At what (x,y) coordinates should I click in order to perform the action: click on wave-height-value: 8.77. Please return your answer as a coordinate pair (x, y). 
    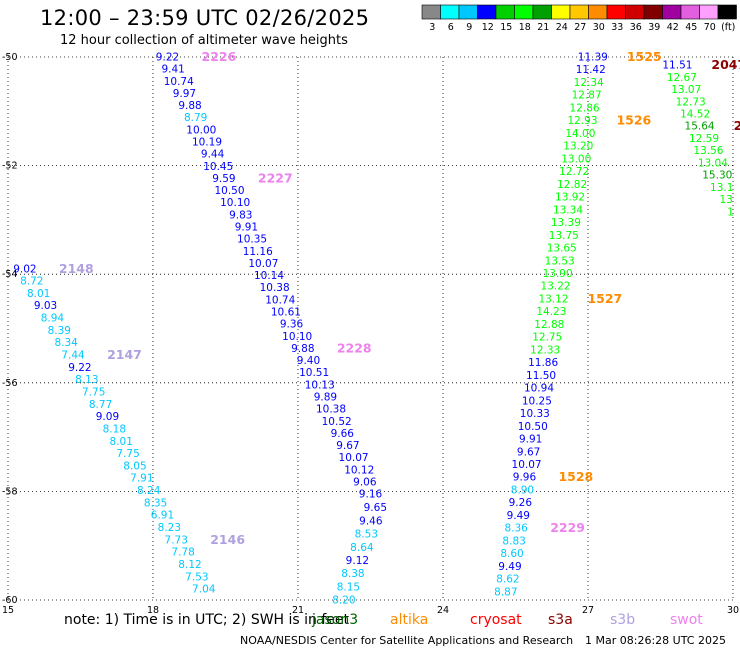
    Looking at the image, I should click on (100, 405).